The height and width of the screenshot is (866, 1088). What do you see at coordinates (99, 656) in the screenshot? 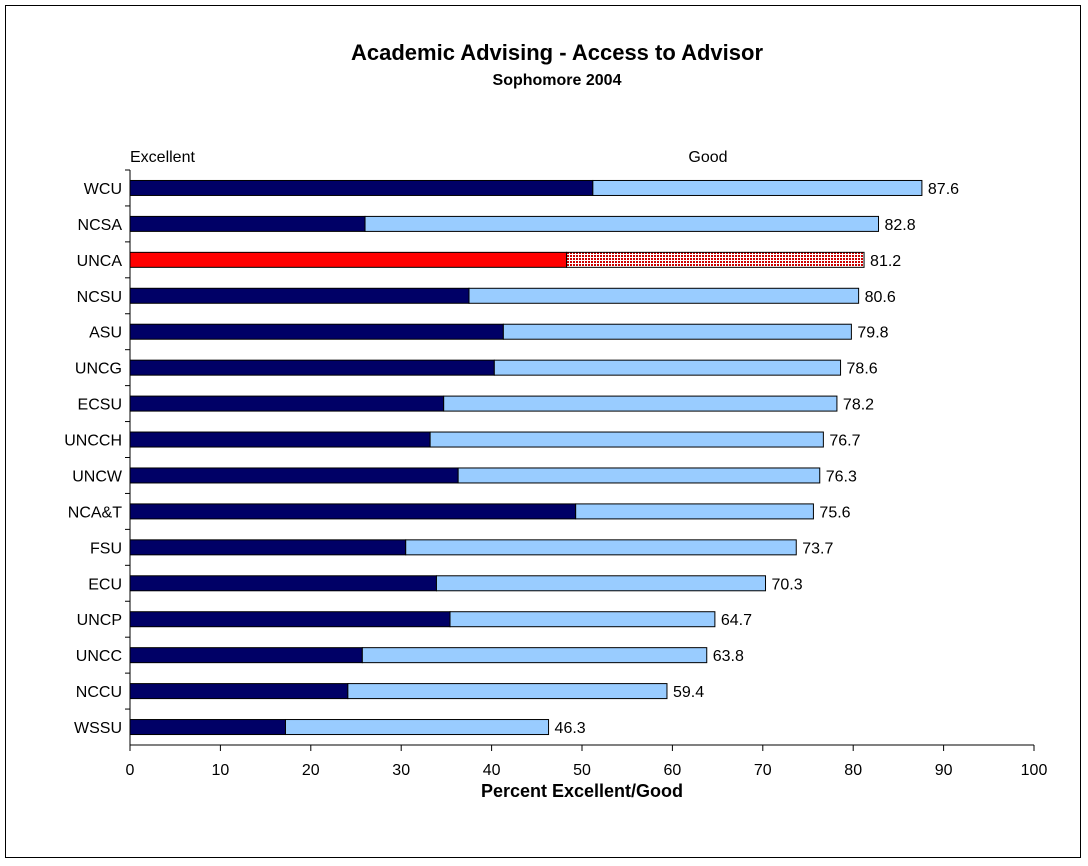
I see `category-label-uncc: UNCC` at bounding box center [99, 656].